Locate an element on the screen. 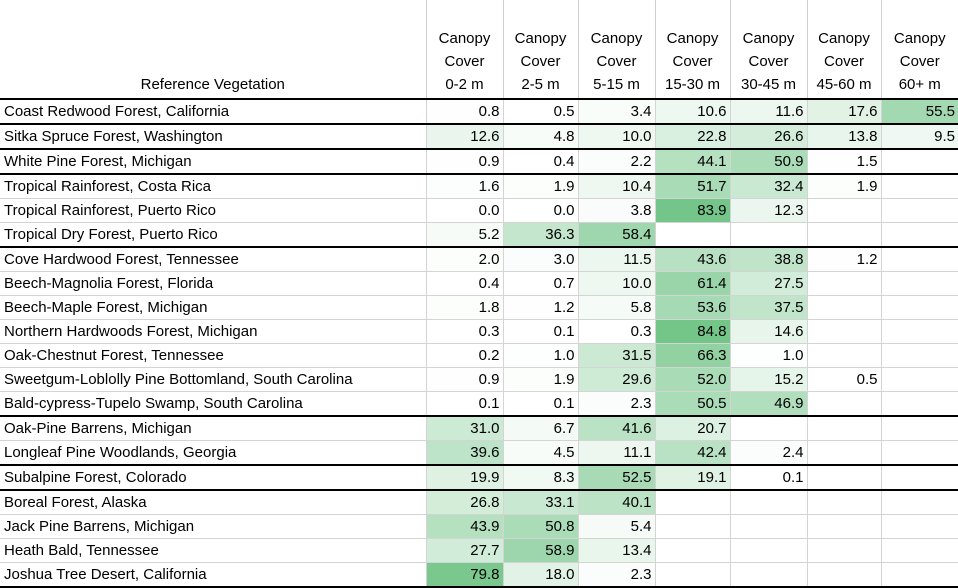 This screenshot has height=588, width=958. canopy-cover-cell: 4.8 is located at coordinates (540, 136).